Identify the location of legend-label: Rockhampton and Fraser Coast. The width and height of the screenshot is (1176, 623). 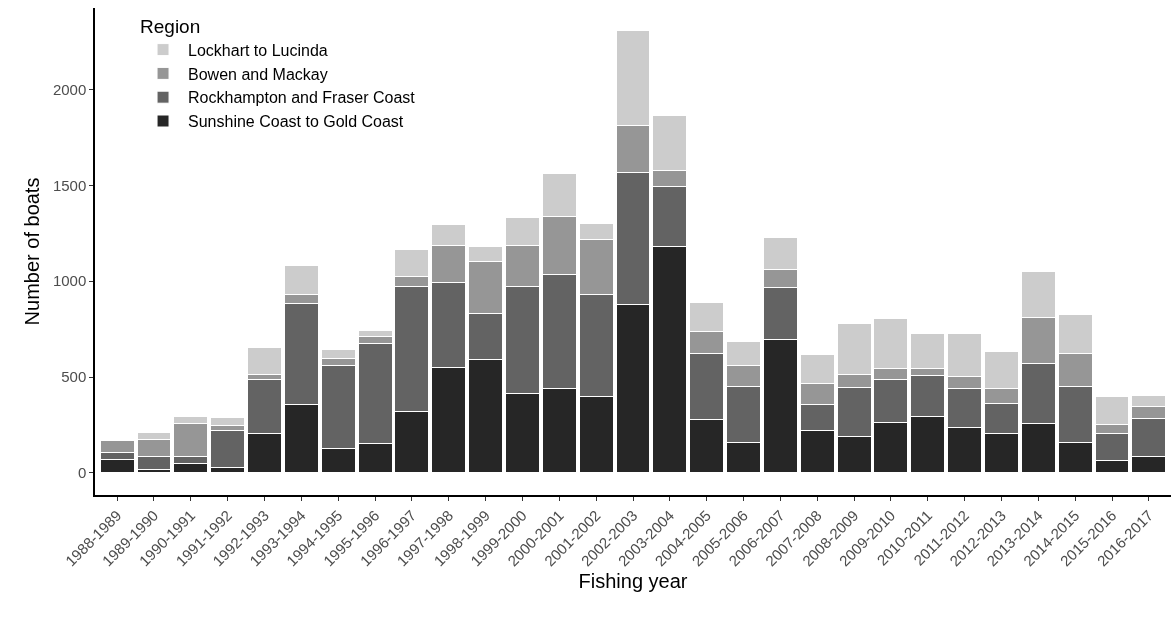
(302, 98).